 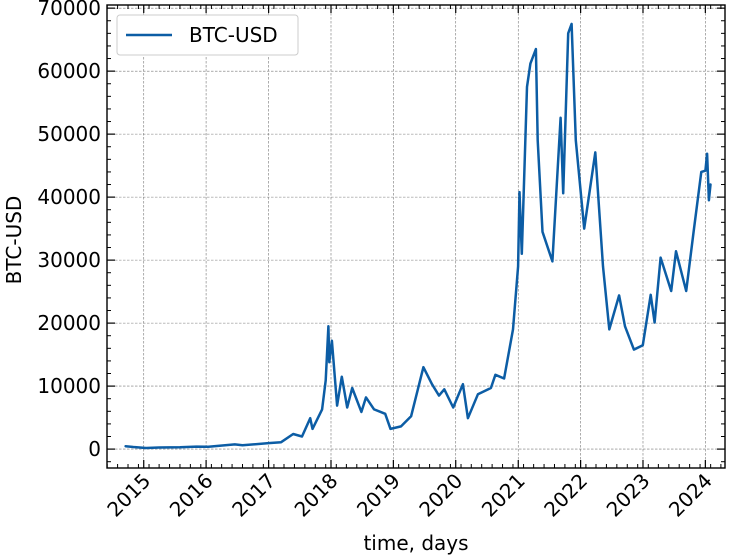 What do you see at coordinates (69, 71) in the screenshot?
I see `y-tick-label: 60000` at bounding box center [69, 71].